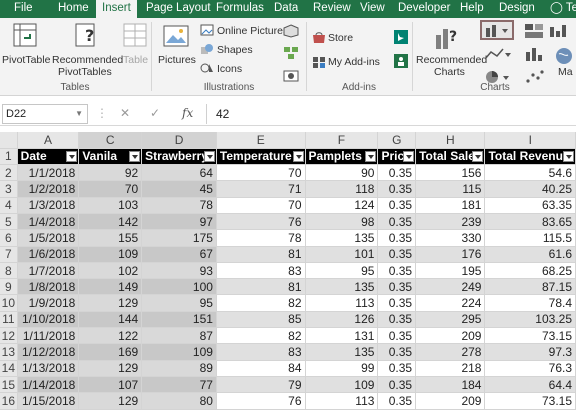  Describe the element at coordinates (179, 254) in the screenshot. I see `cell: 67` at that location.